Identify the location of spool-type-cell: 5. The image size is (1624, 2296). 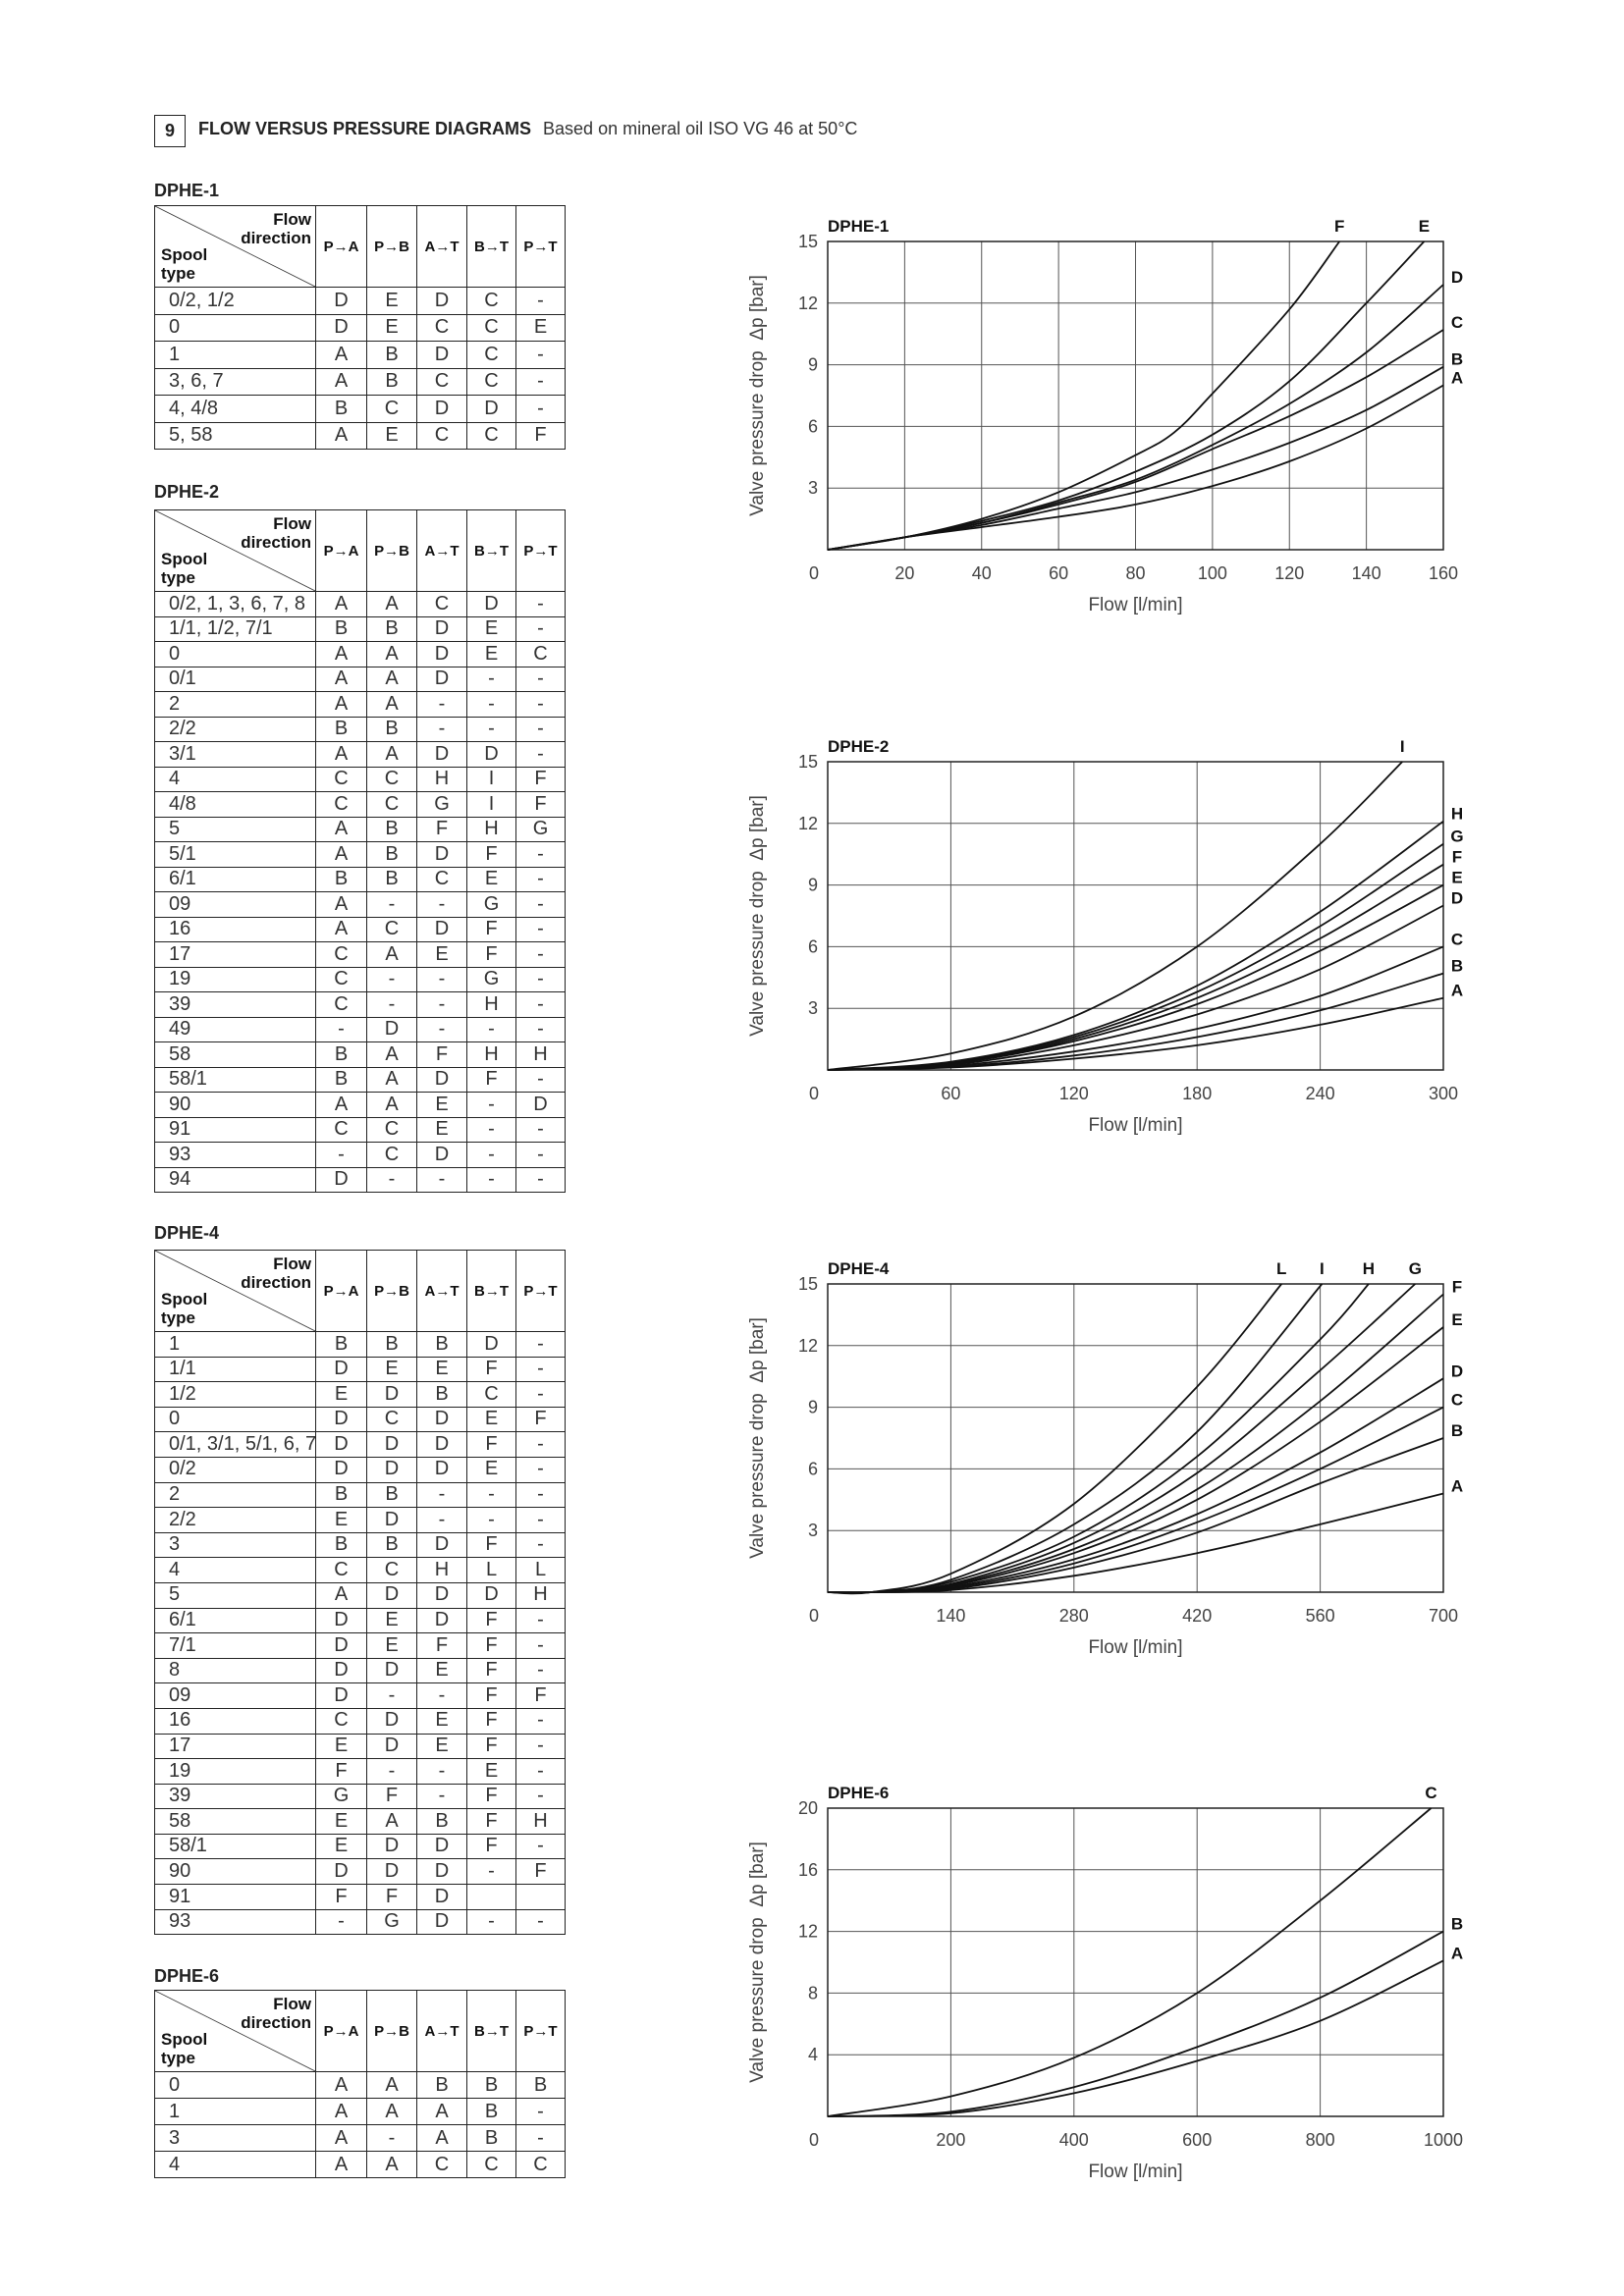
(235, 1595).